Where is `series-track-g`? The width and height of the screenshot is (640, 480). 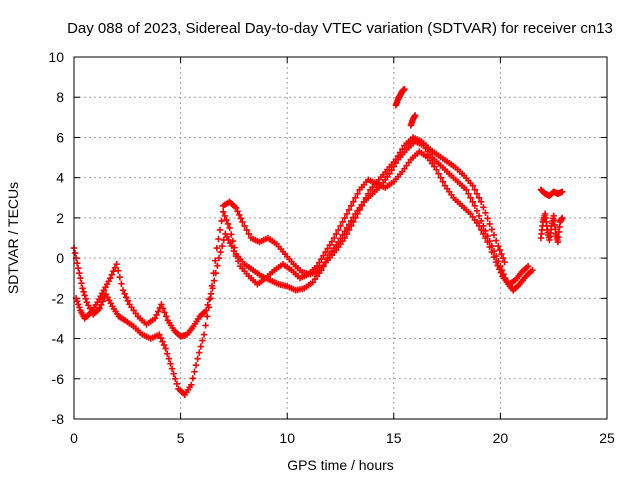 series-track-g is located at coordinates (551, 228).